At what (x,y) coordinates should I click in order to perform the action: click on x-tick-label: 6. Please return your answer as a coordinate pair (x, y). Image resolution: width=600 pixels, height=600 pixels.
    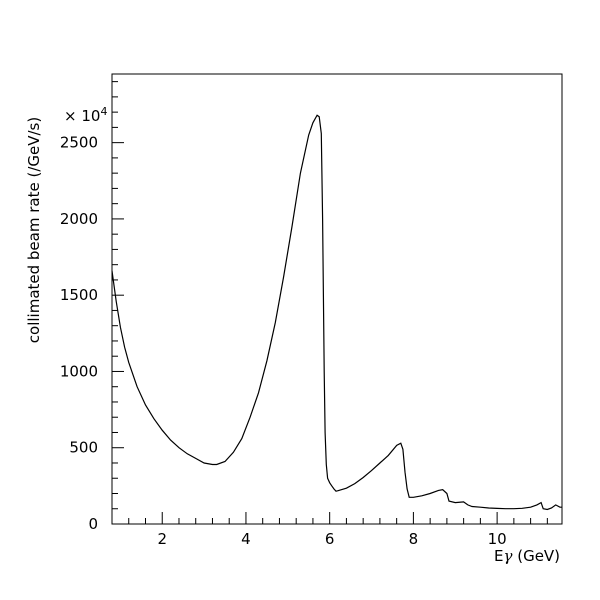
    Looking at the image, I should click on (330, 539).